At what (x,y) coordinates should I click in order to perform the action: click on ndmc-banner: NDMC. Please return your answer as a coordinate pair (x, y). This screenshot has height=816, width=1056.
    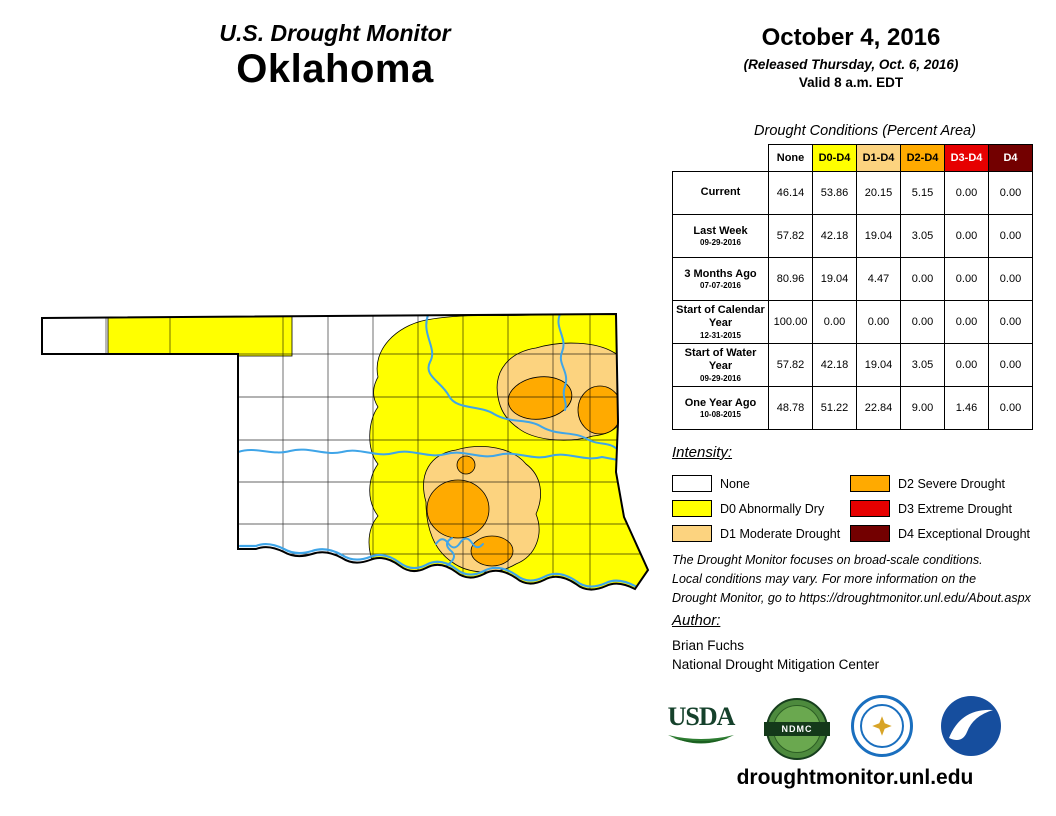
    Looking at the image, I should click on (797, 729).